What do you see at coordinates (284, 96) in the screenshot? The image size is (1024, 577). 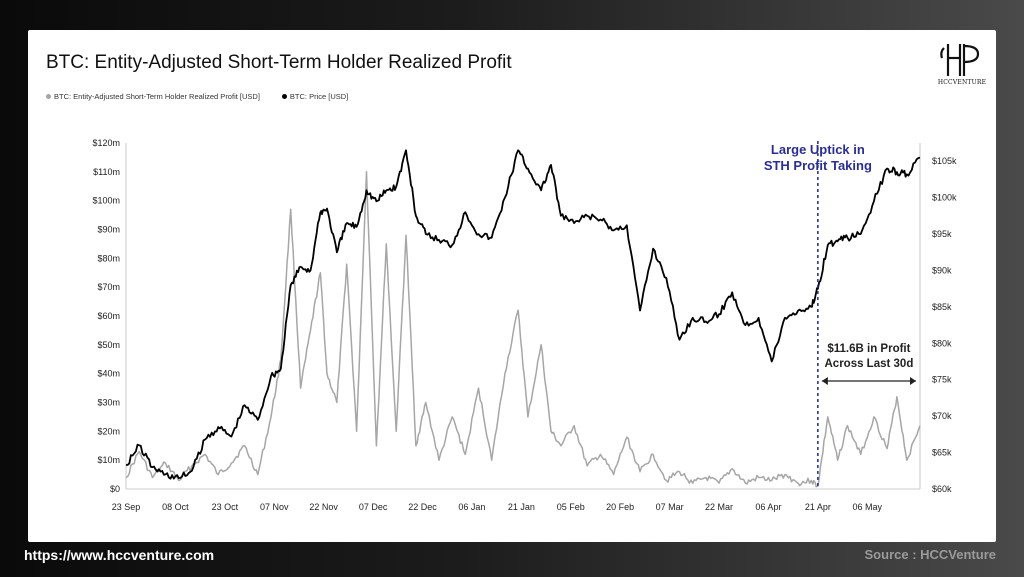 I see `legend-dot-price` at bounding box center [284, 96].